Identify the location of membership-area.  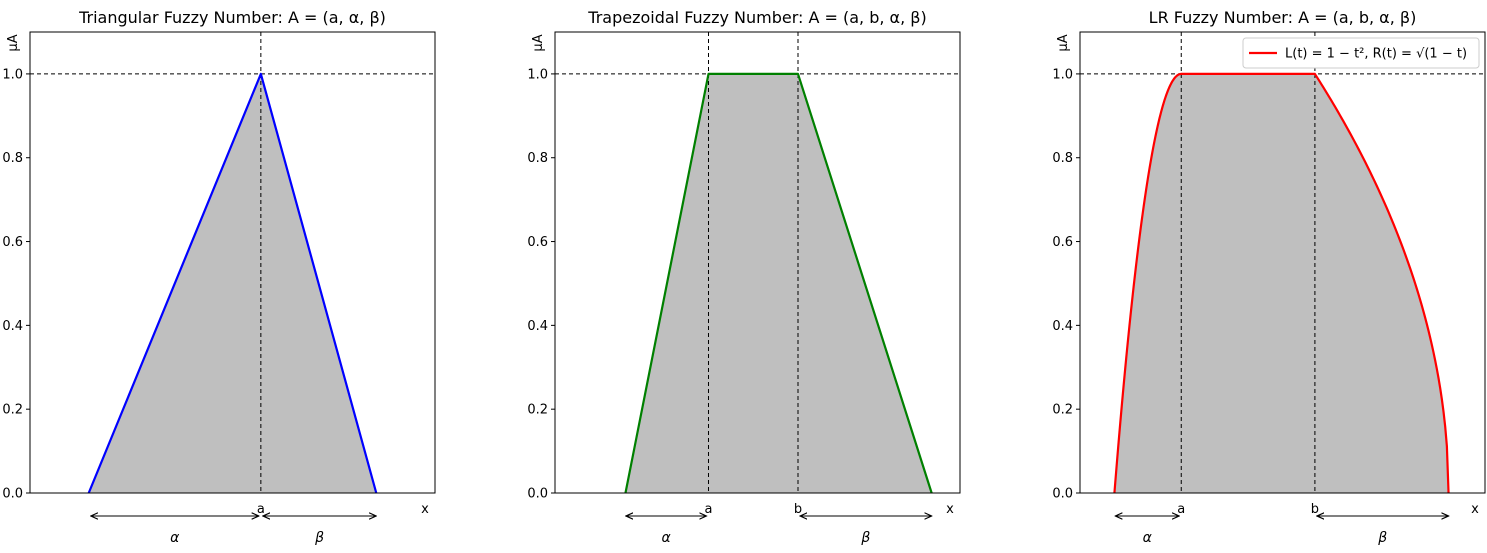
(232, 283).